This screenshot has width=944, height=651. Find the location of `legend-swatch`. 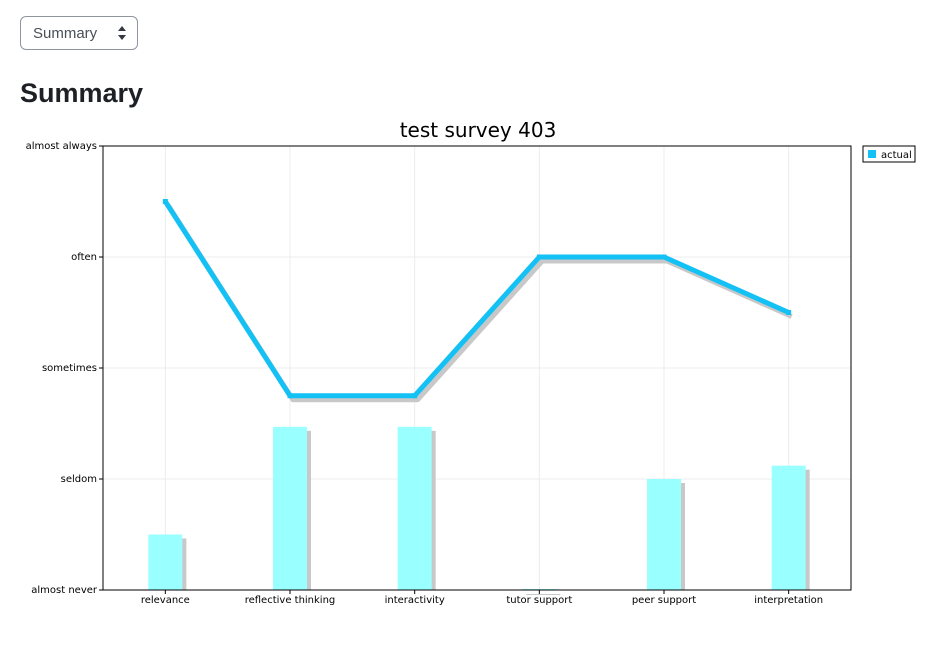

legend-swatch is located at coordinates (872, 154).